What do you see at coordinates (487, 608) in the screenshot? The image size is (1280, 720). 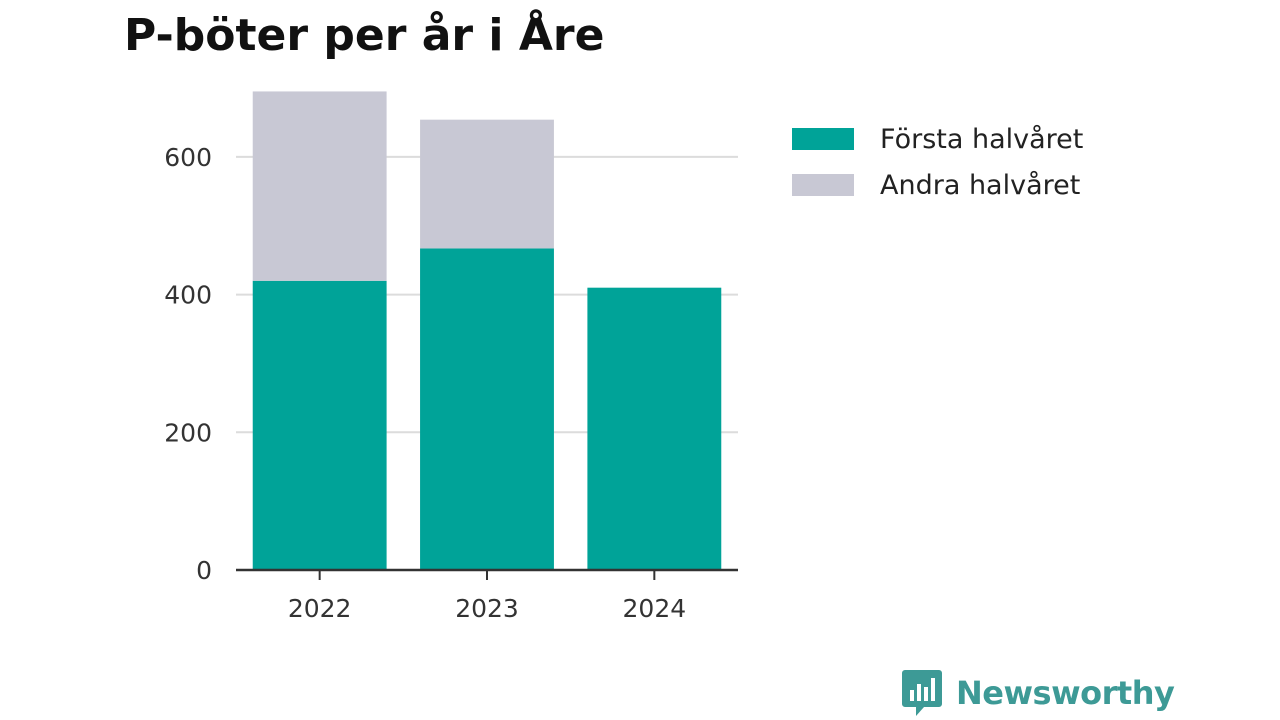 I see `x-tick-label-2023: 2023` at bounding box center [487, 608].